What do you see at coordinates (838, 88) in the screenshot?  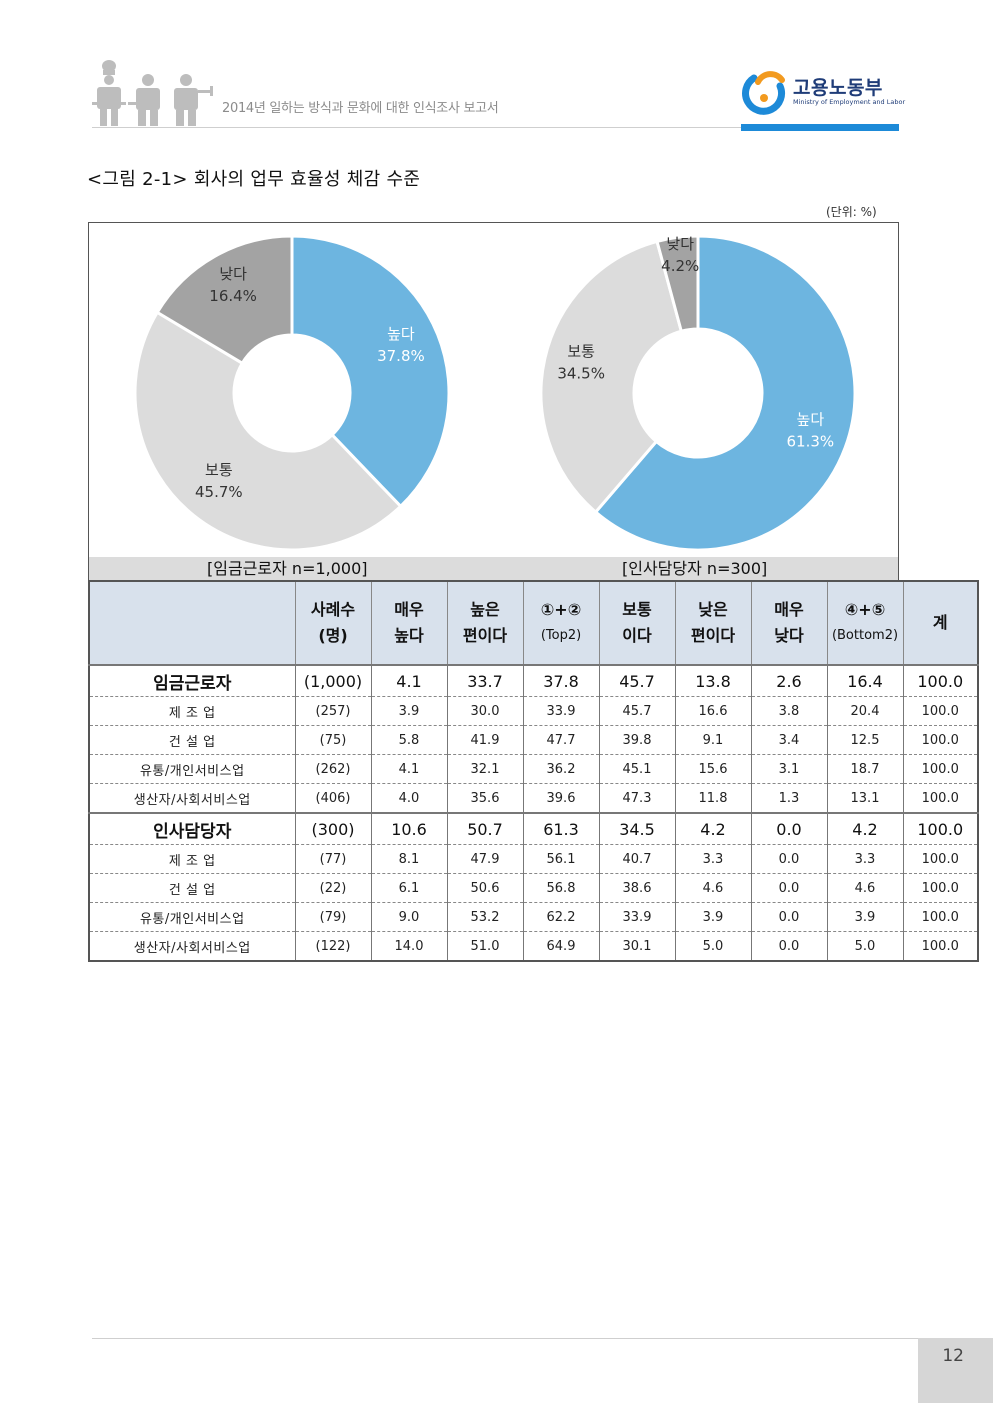 I see `logo-name: 고용노동부` at bounding box center [838, 88].